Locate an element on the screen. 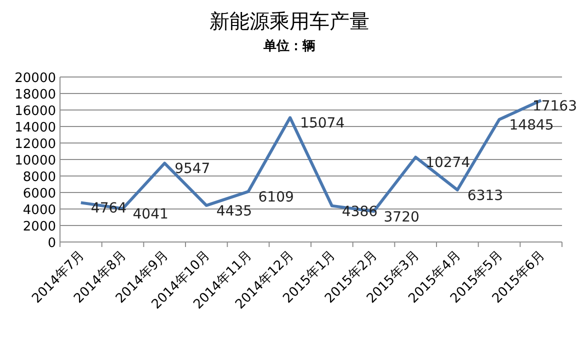 This screenshot has height=349, width=579. data-label: 4435 is located at coordinates (234, 211).